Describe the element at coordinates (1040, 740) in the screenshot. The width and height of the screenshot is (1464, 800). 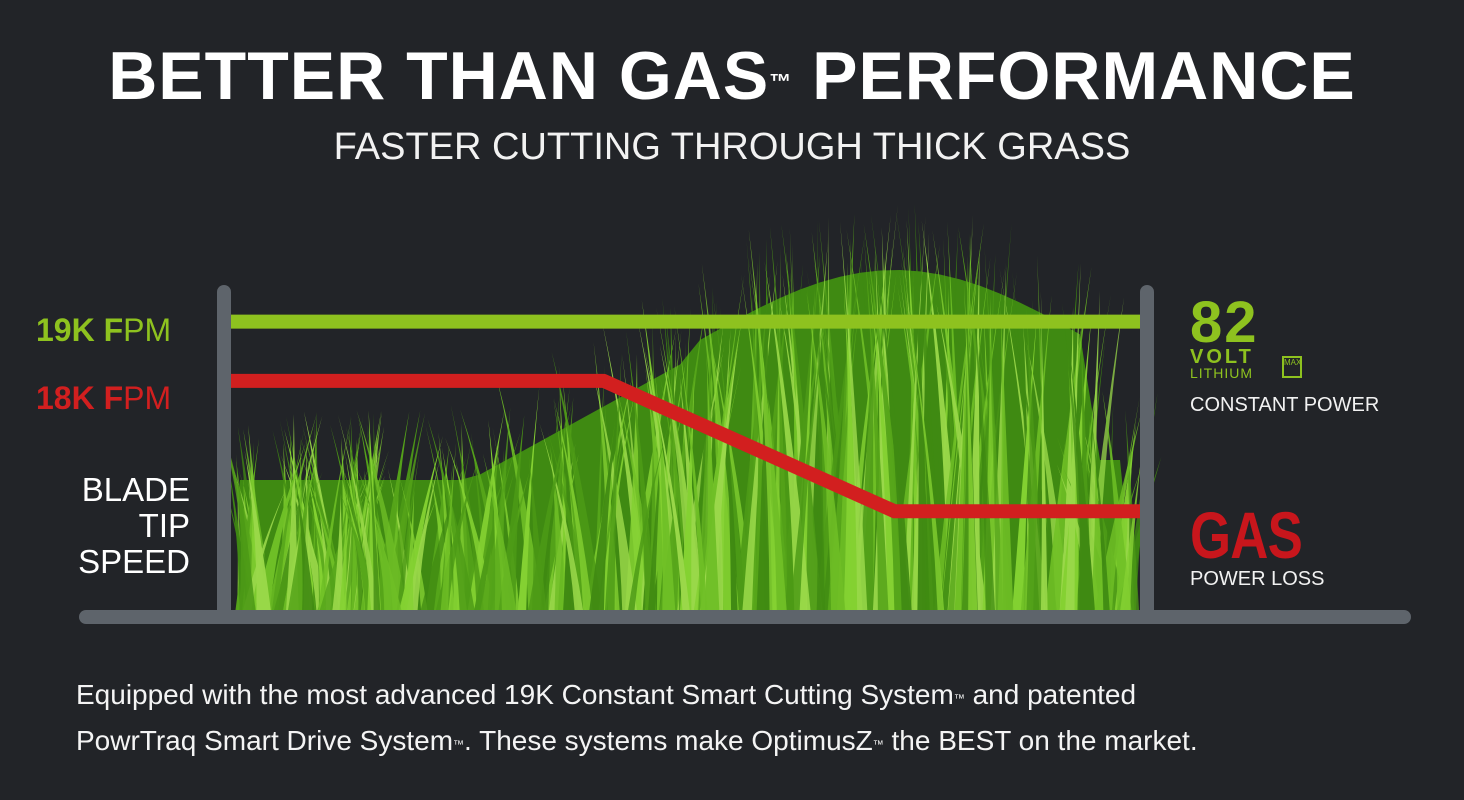
I see `description-line2-post: the BEST on the market.` at that location.